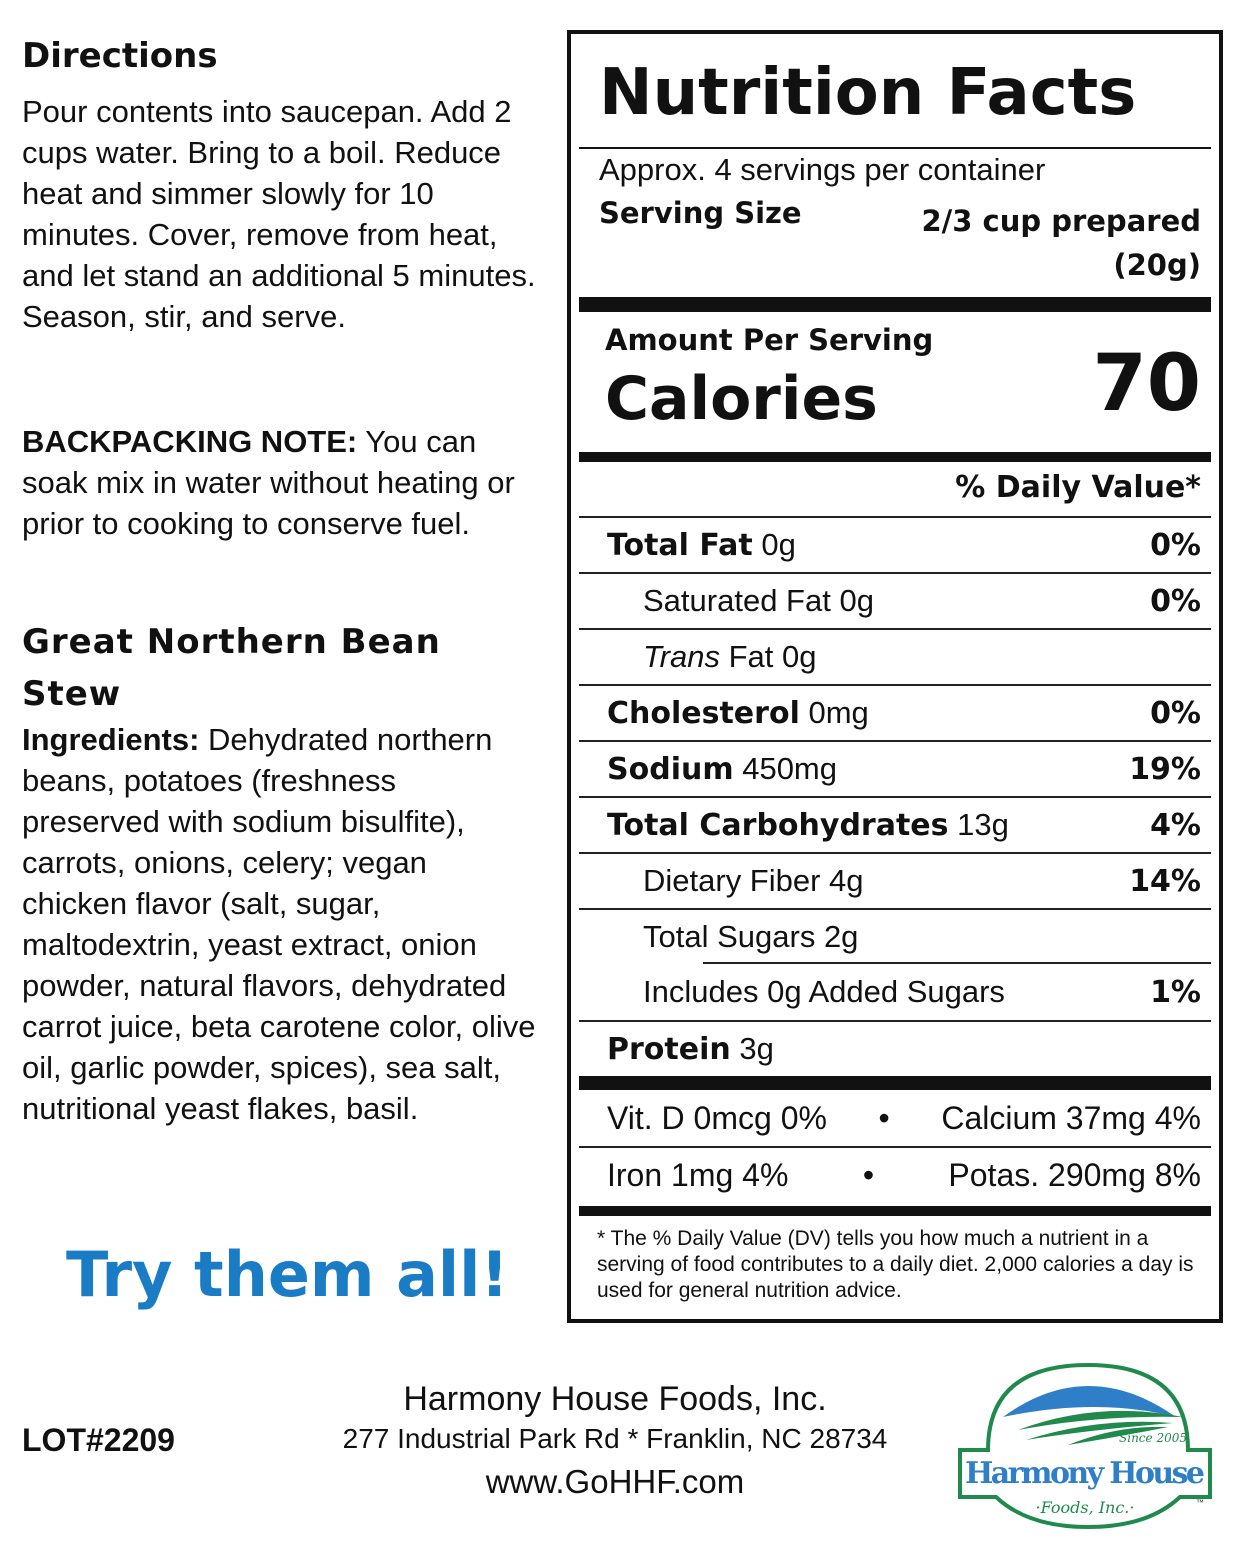 The image size is (1238, 1550). I want to click on nutrient-label: Total Carbohydrates 13g, so click(808, 825).